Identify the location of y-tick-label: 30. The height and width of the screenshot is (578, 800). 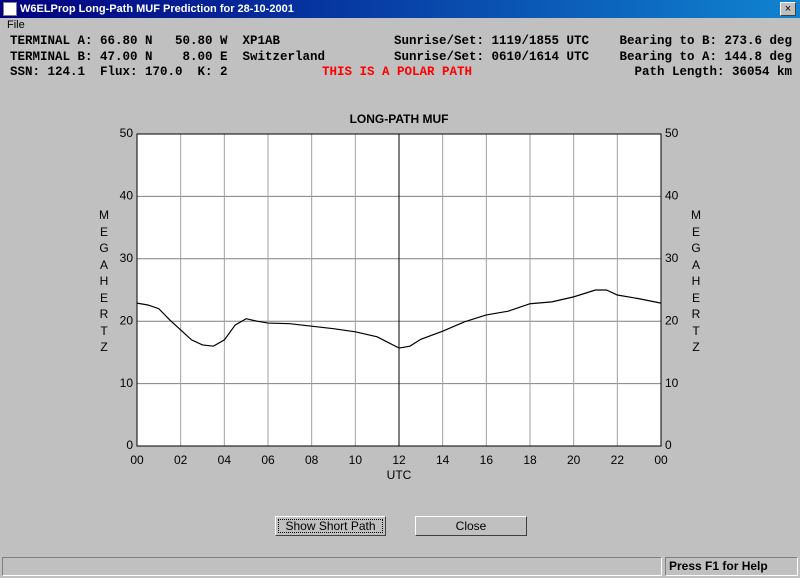
(127, 258).